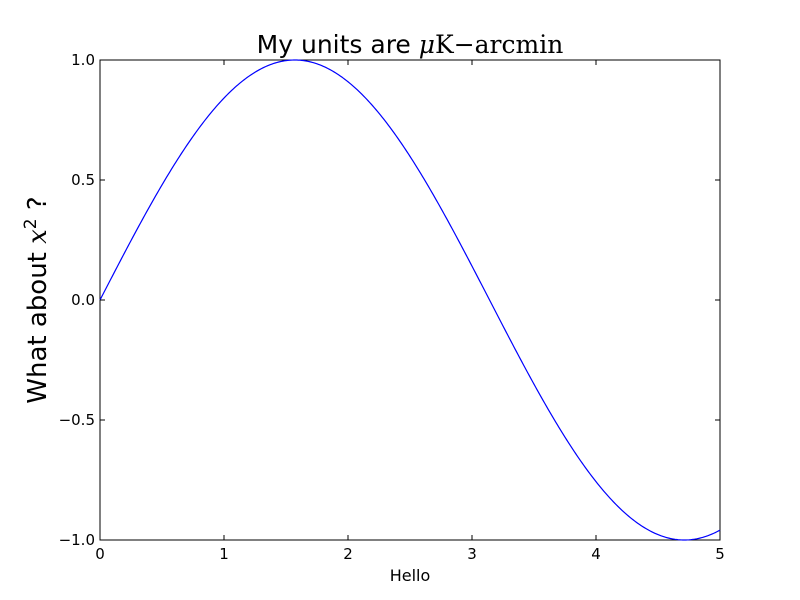 The width and height of the screenshot is (800, 600). What do you see at coordinates (38, 324) in the screenshot?
I see `ylabel-prefix: What about` at bounding box center [38, 324].